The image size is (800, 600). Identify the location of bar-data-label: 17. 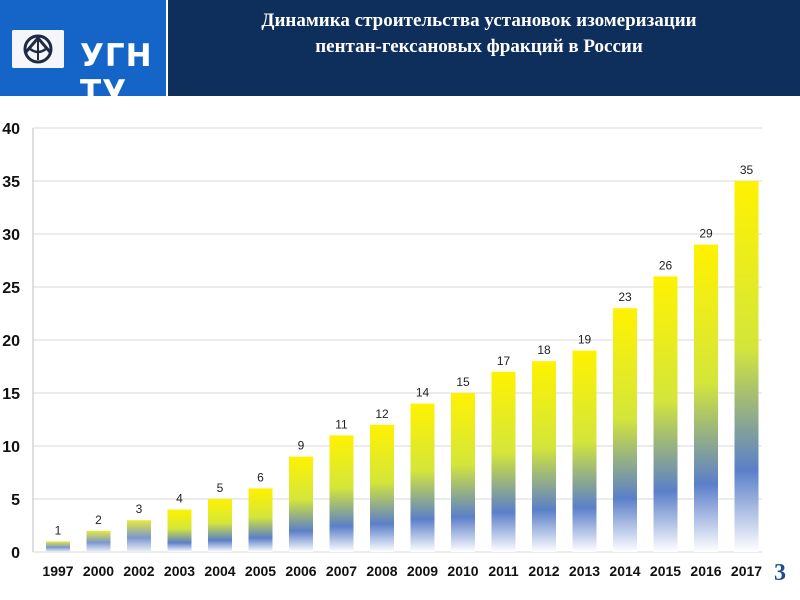
(504, 361).